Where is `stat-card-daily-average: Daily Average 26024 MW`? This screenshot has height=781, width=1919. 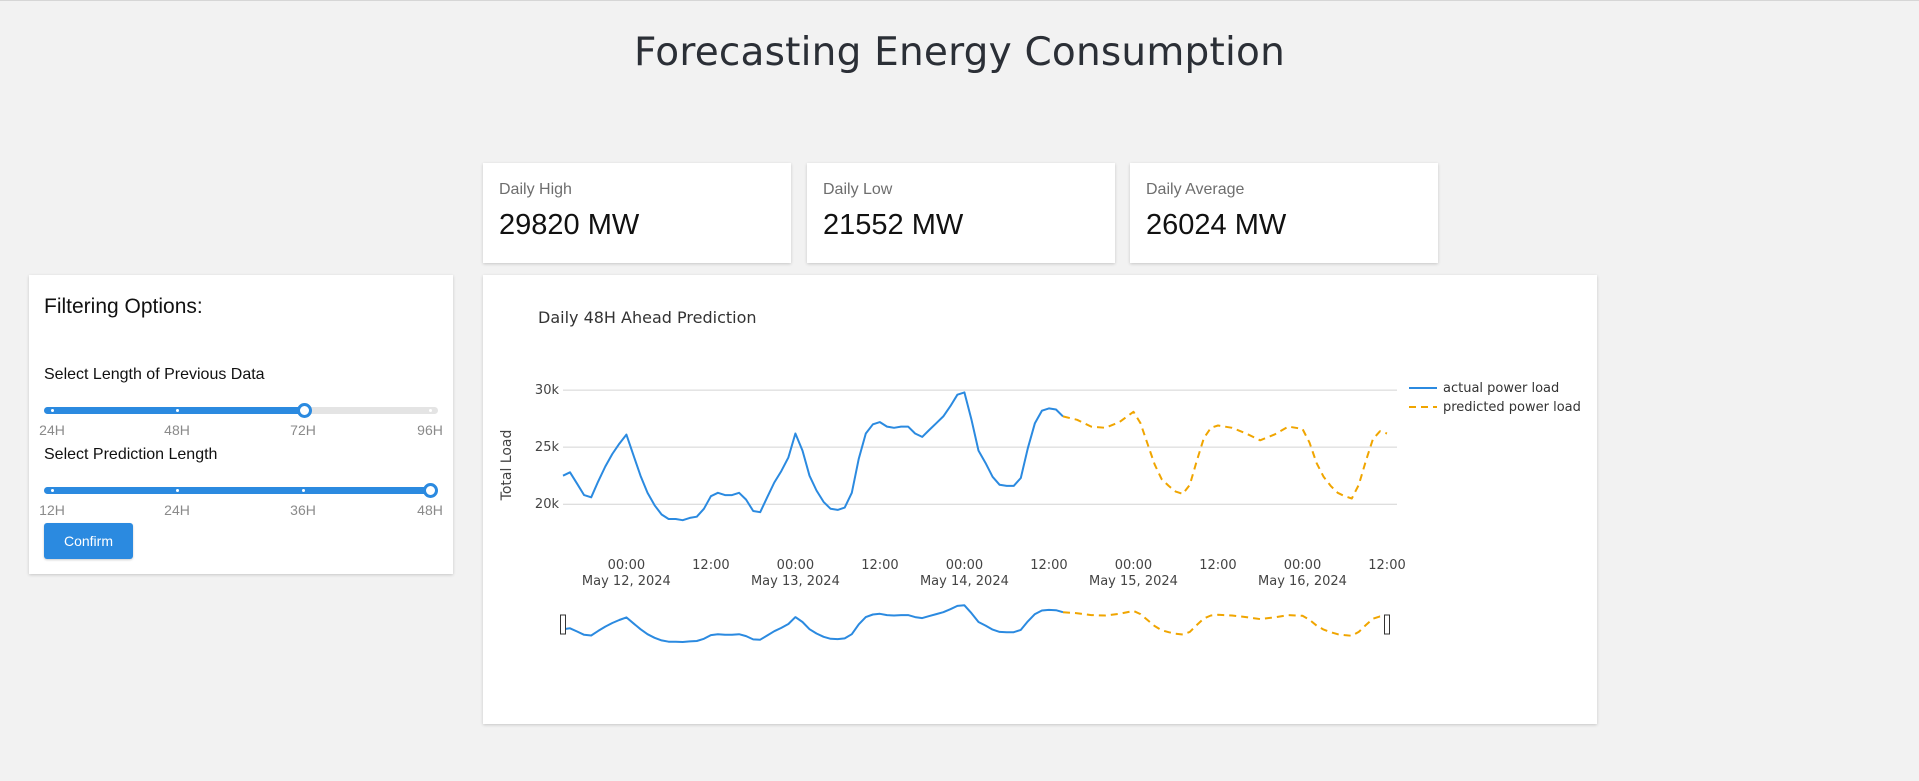 stat-card-daily-average: Daily Average 26024 MW is located at coordinates (1284, 213).